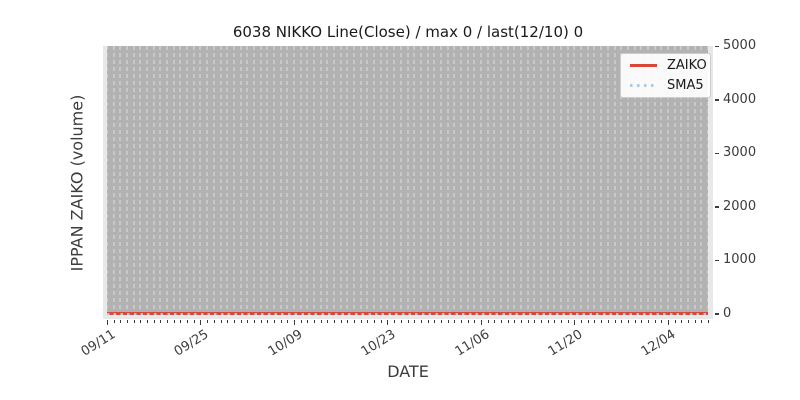  Describe the element at coordinates (191, 343) in the screenshot. I see `x-tick-label: 09/25` at that location.